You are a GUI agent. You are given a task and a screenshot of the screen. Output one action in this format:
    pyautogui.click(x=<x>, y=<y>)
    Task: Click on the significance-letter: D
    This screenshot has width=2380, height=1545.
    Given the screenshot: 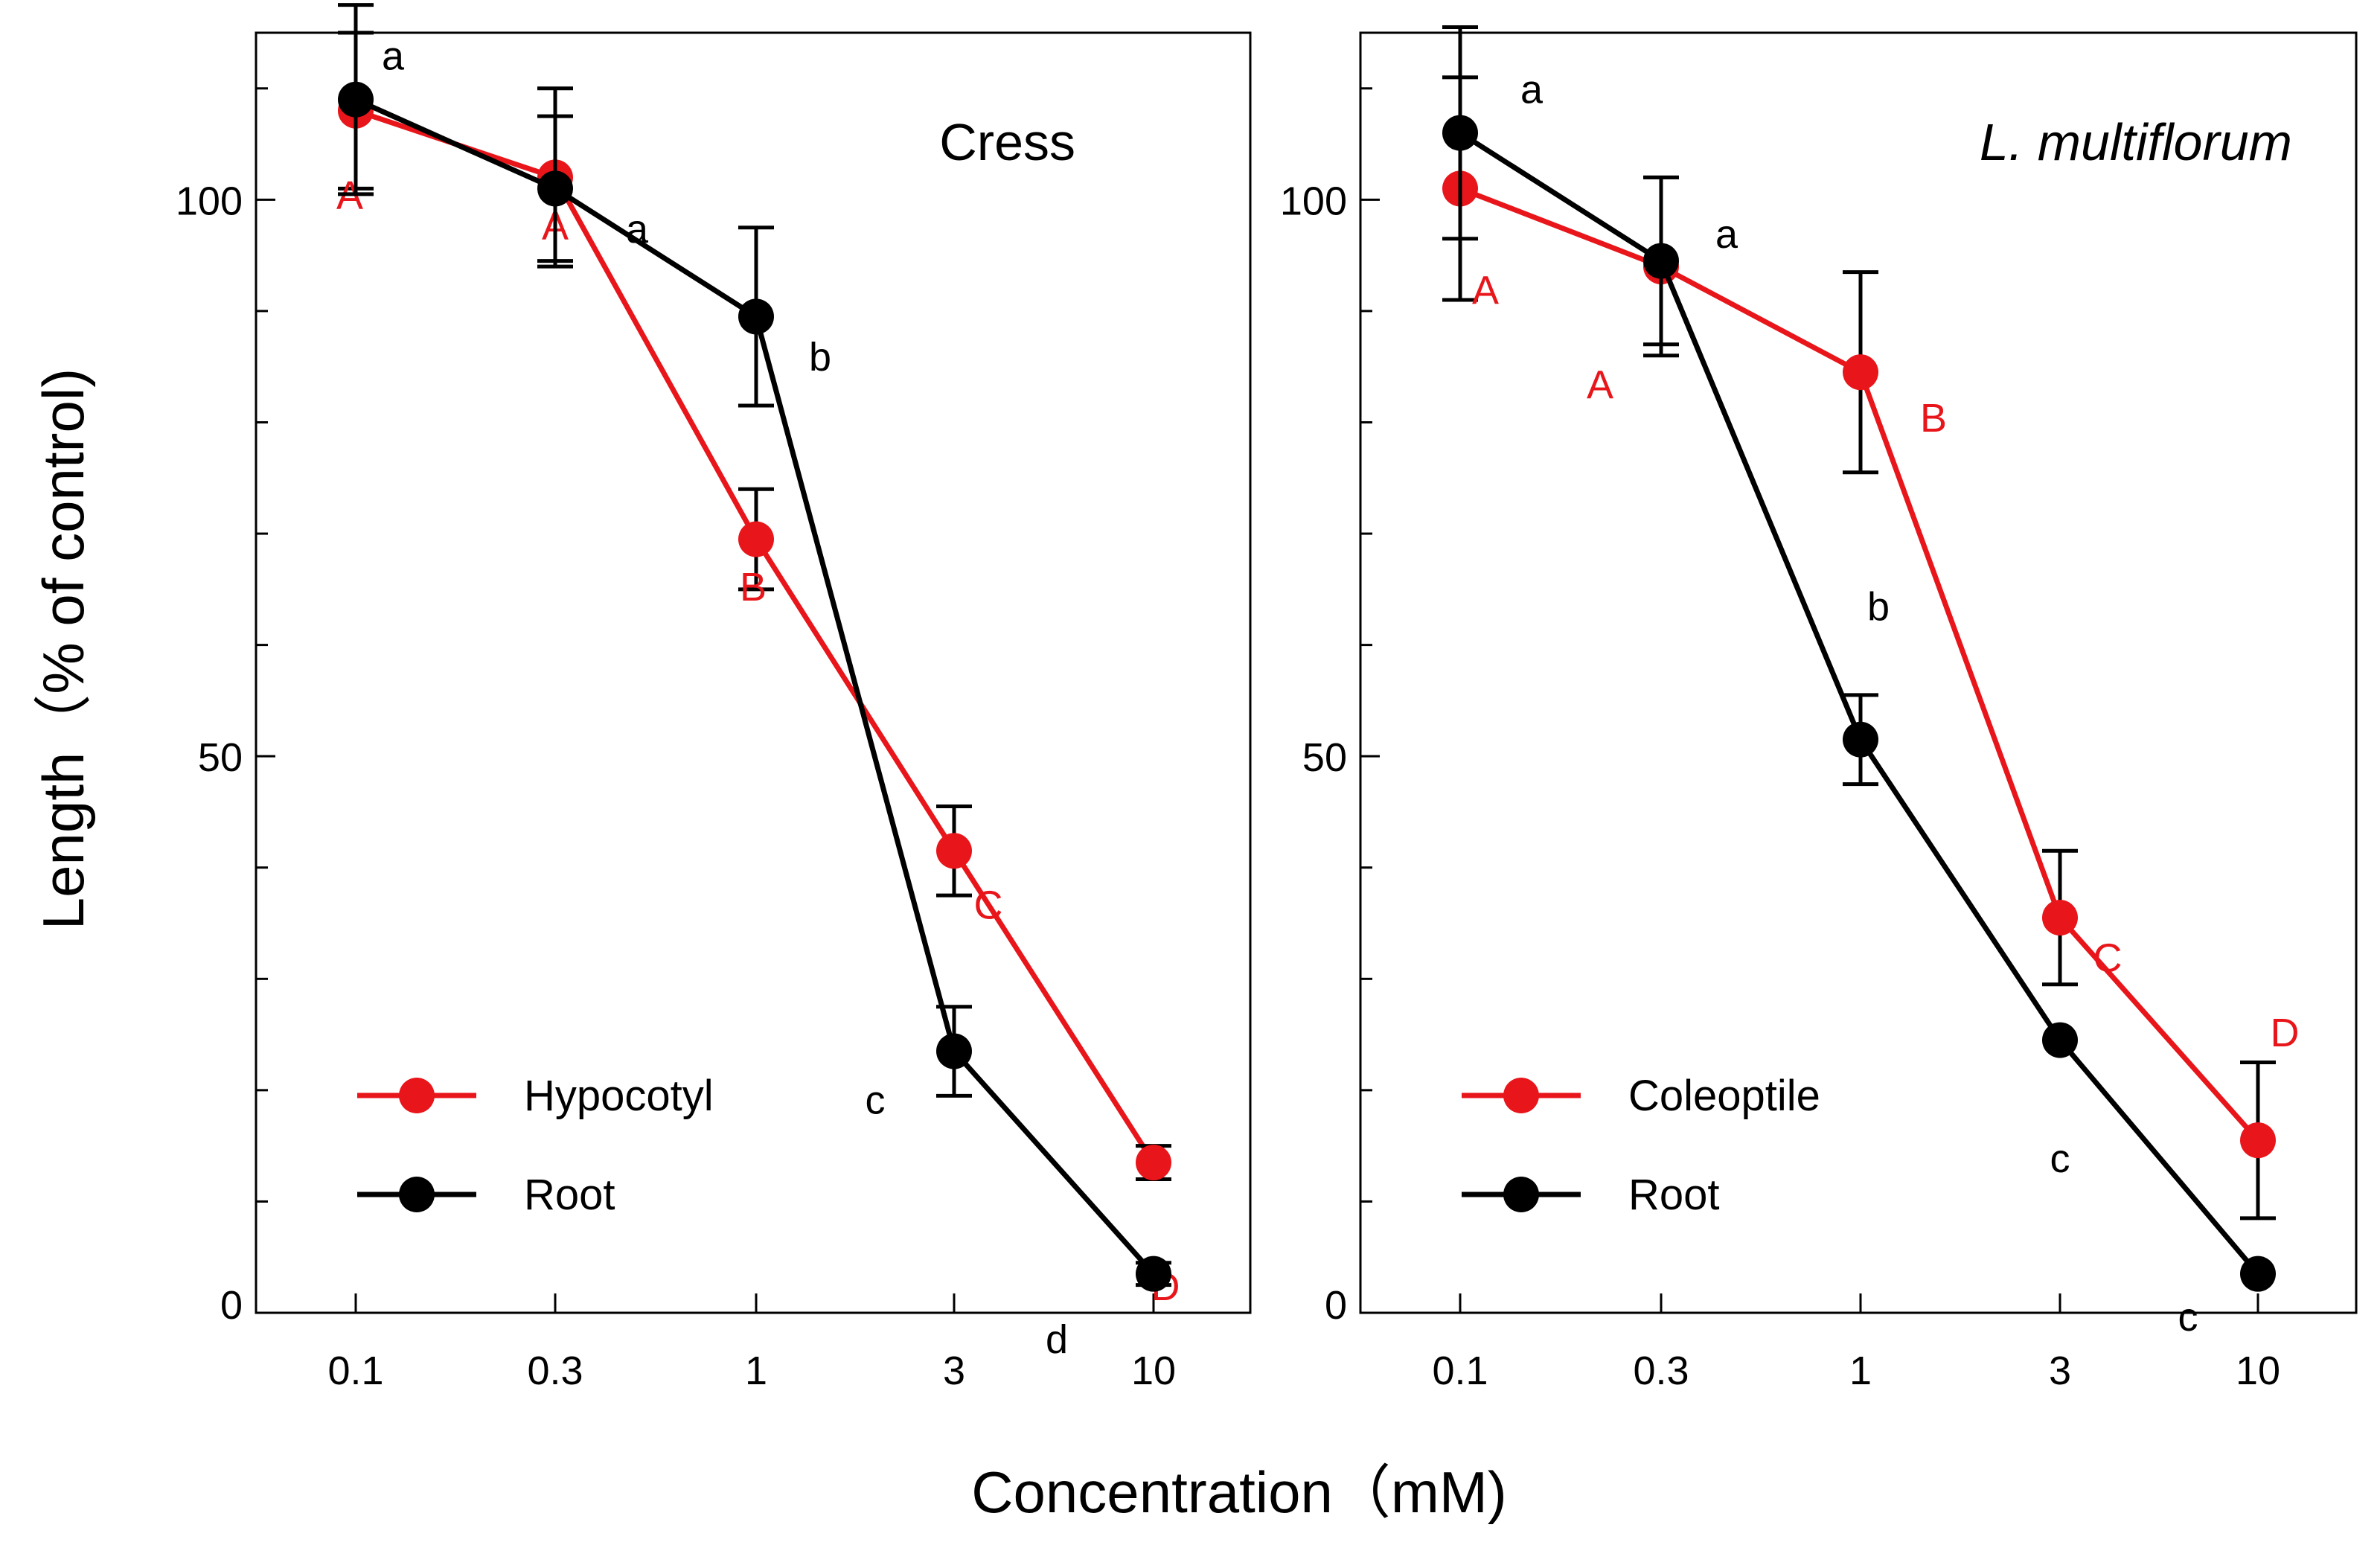 What is the action you would take?
    pyautogui.click(x=2285, y=1033)
    